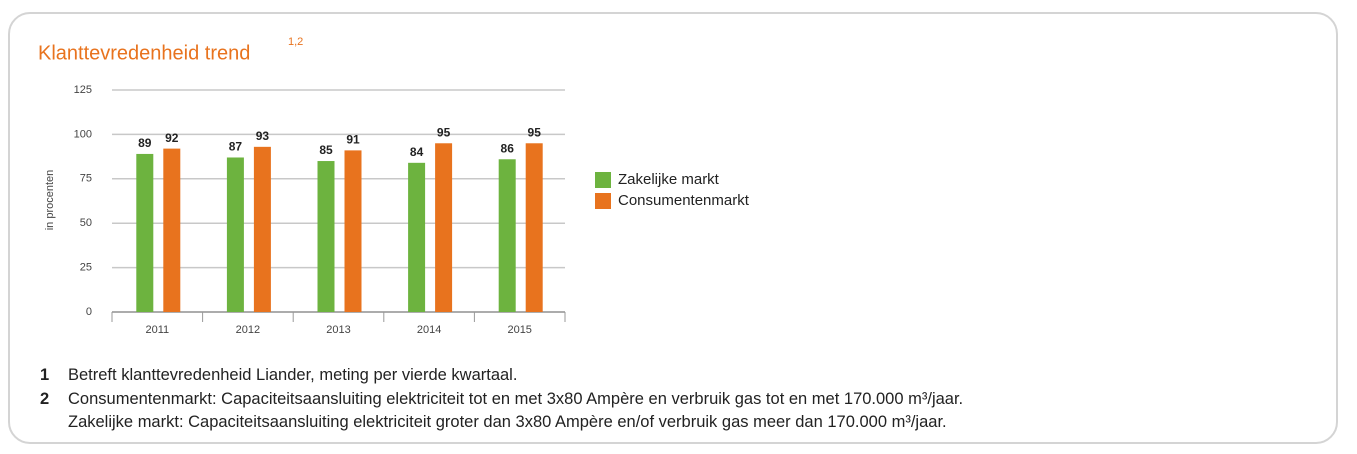 Image resolution: width=1357 pixels, height=454 pixels. What do you see at coordinates (86, 223) in the screenshot?
I see `y-tick-label: 50` at bounding box center [86, 223].